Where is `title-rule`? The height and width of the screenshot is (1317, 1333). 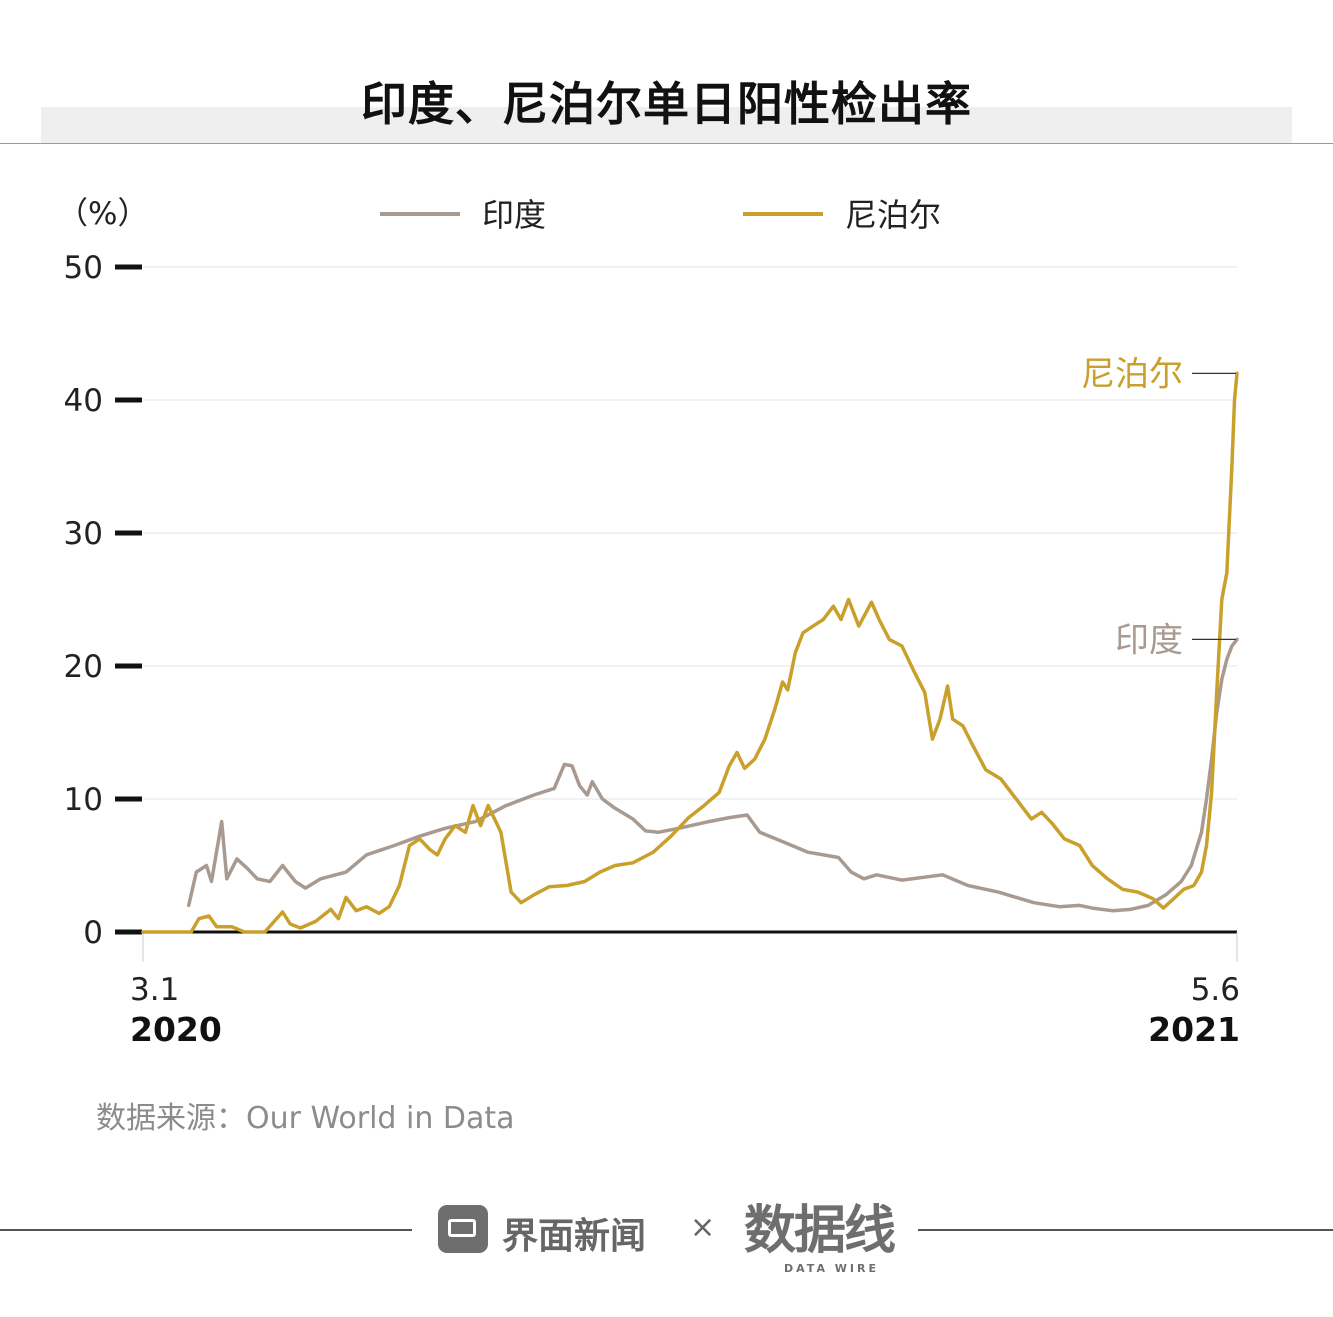
title-rule is located at coordinates (666, 143).